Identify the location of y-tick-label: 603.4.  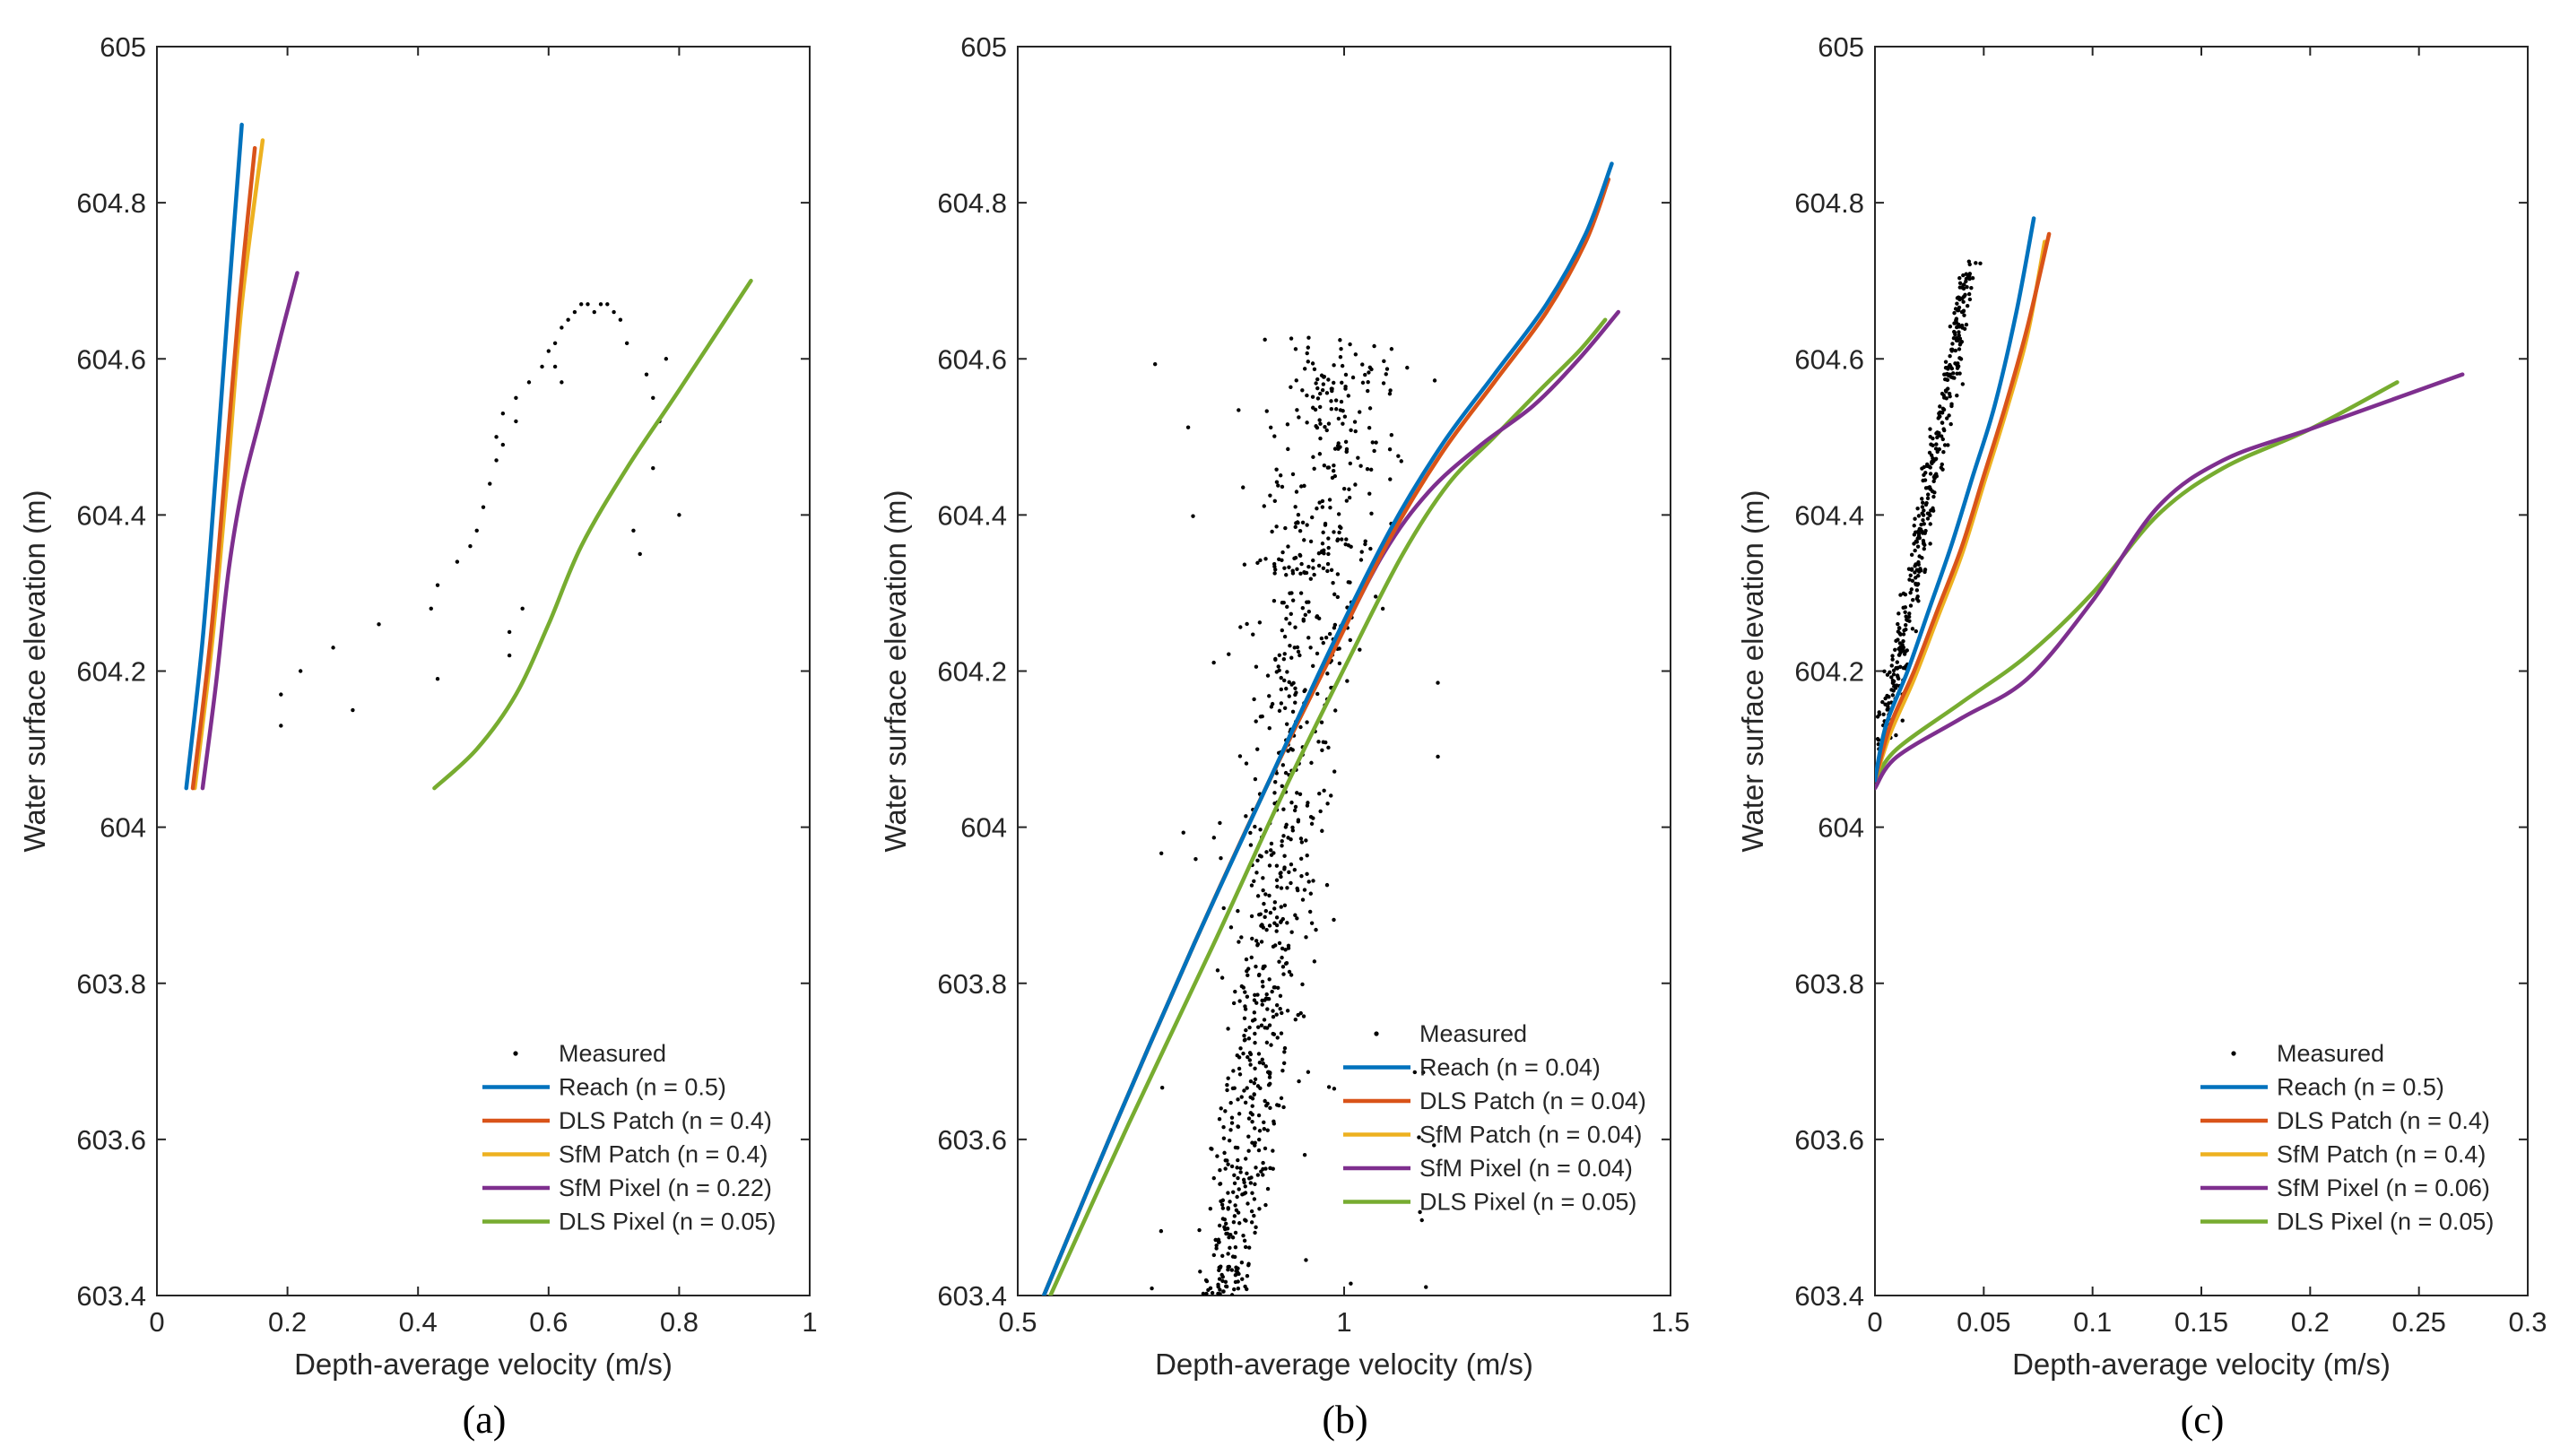
(972, 1296).